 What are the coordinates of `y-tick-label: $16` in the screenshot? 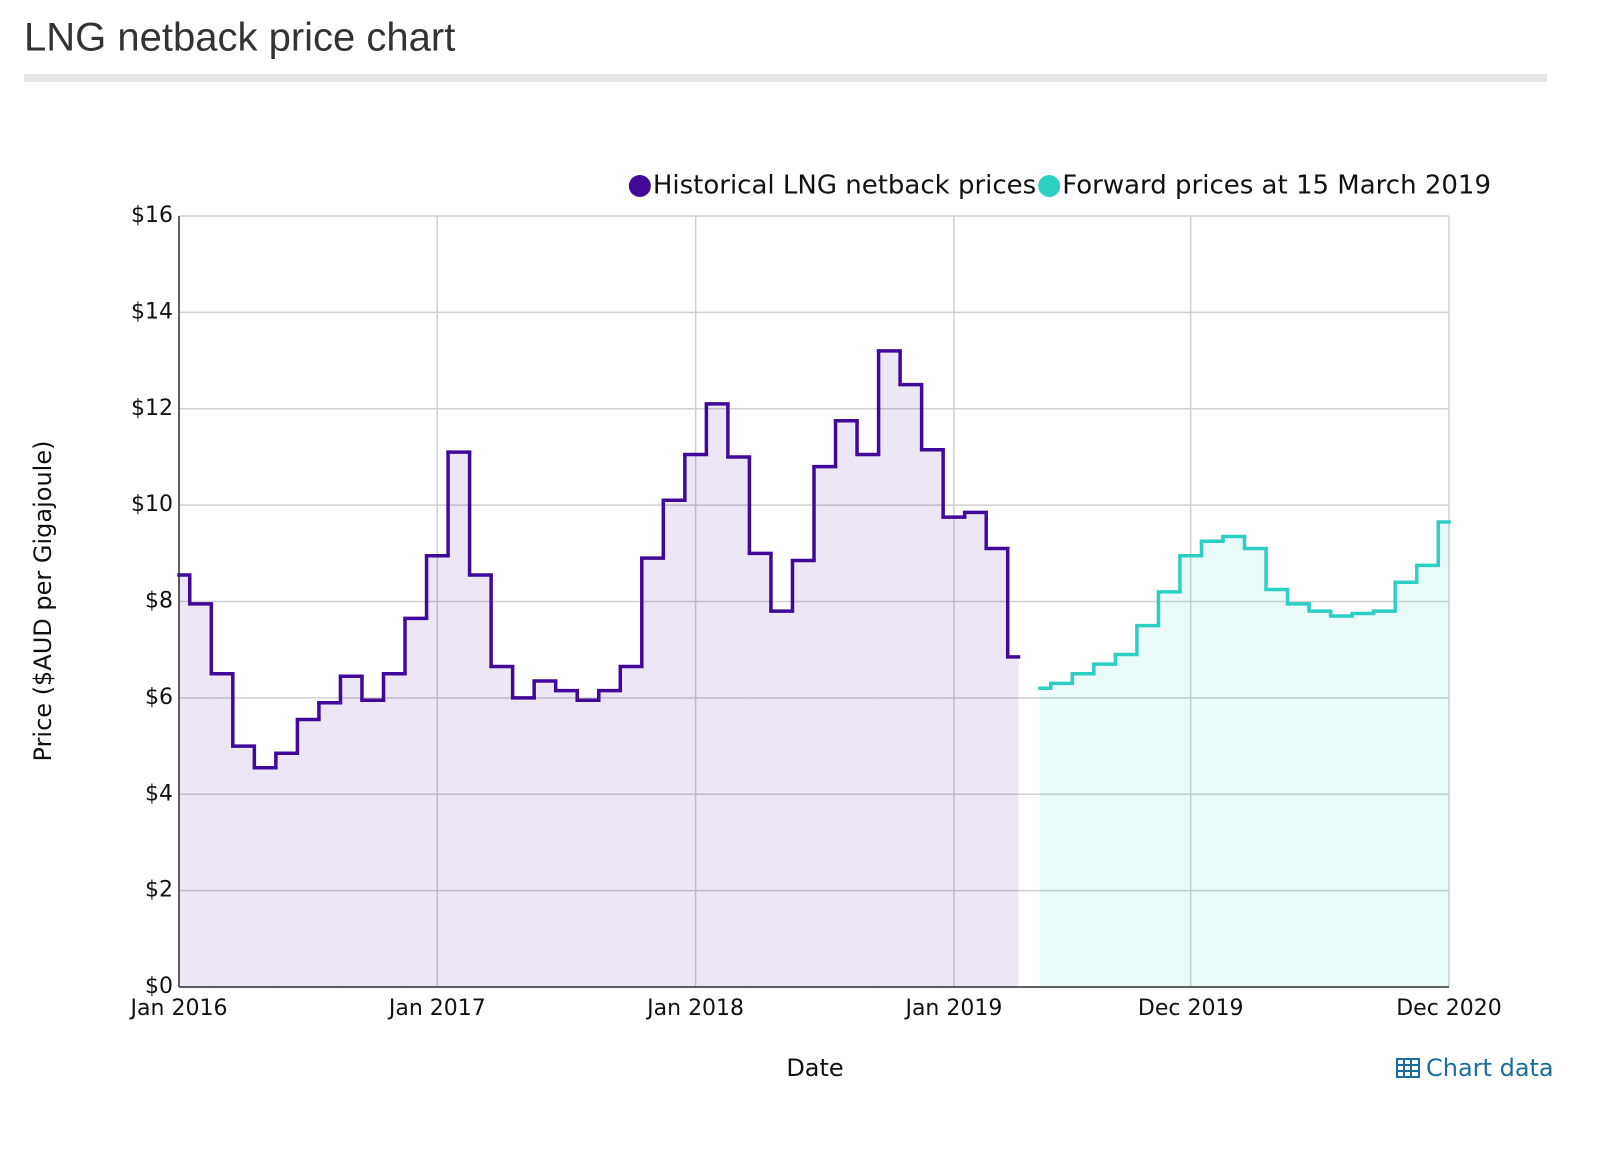 It's located at (152, 215).